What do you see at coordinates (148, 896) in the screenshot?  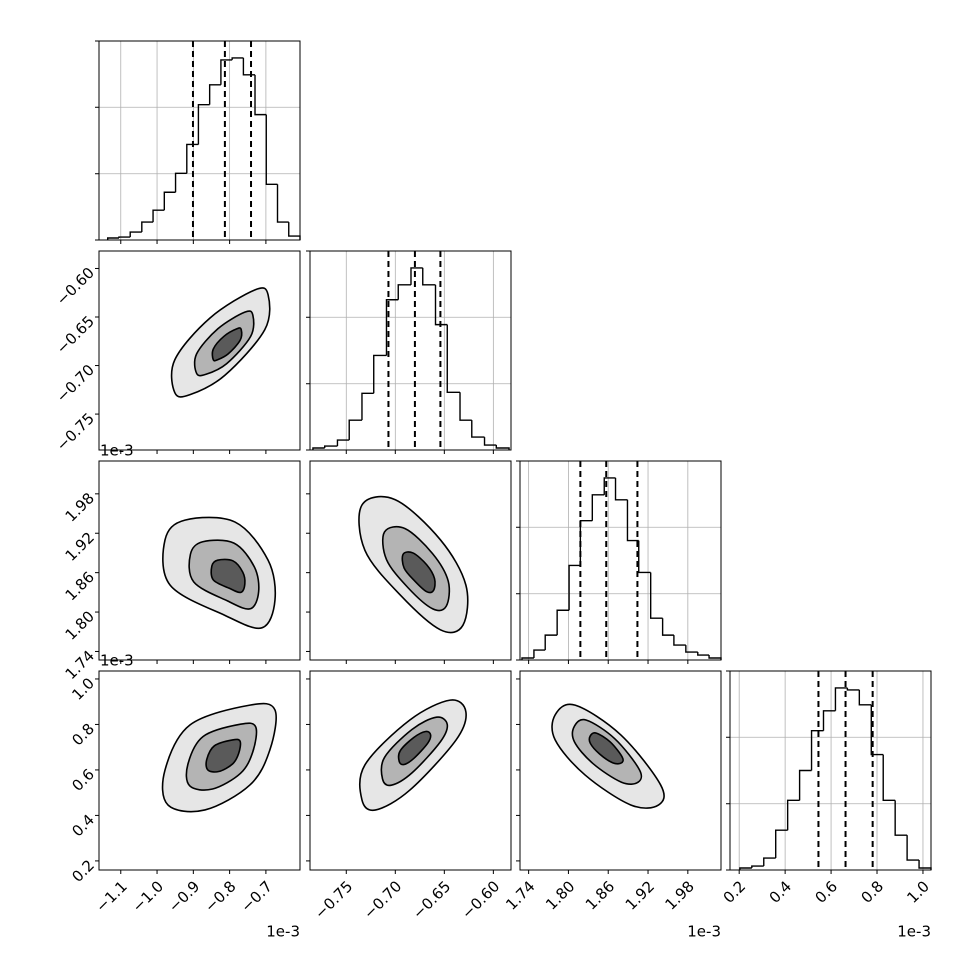 I see `x-tick-label: −1.0` at bounding box center [148, 896].